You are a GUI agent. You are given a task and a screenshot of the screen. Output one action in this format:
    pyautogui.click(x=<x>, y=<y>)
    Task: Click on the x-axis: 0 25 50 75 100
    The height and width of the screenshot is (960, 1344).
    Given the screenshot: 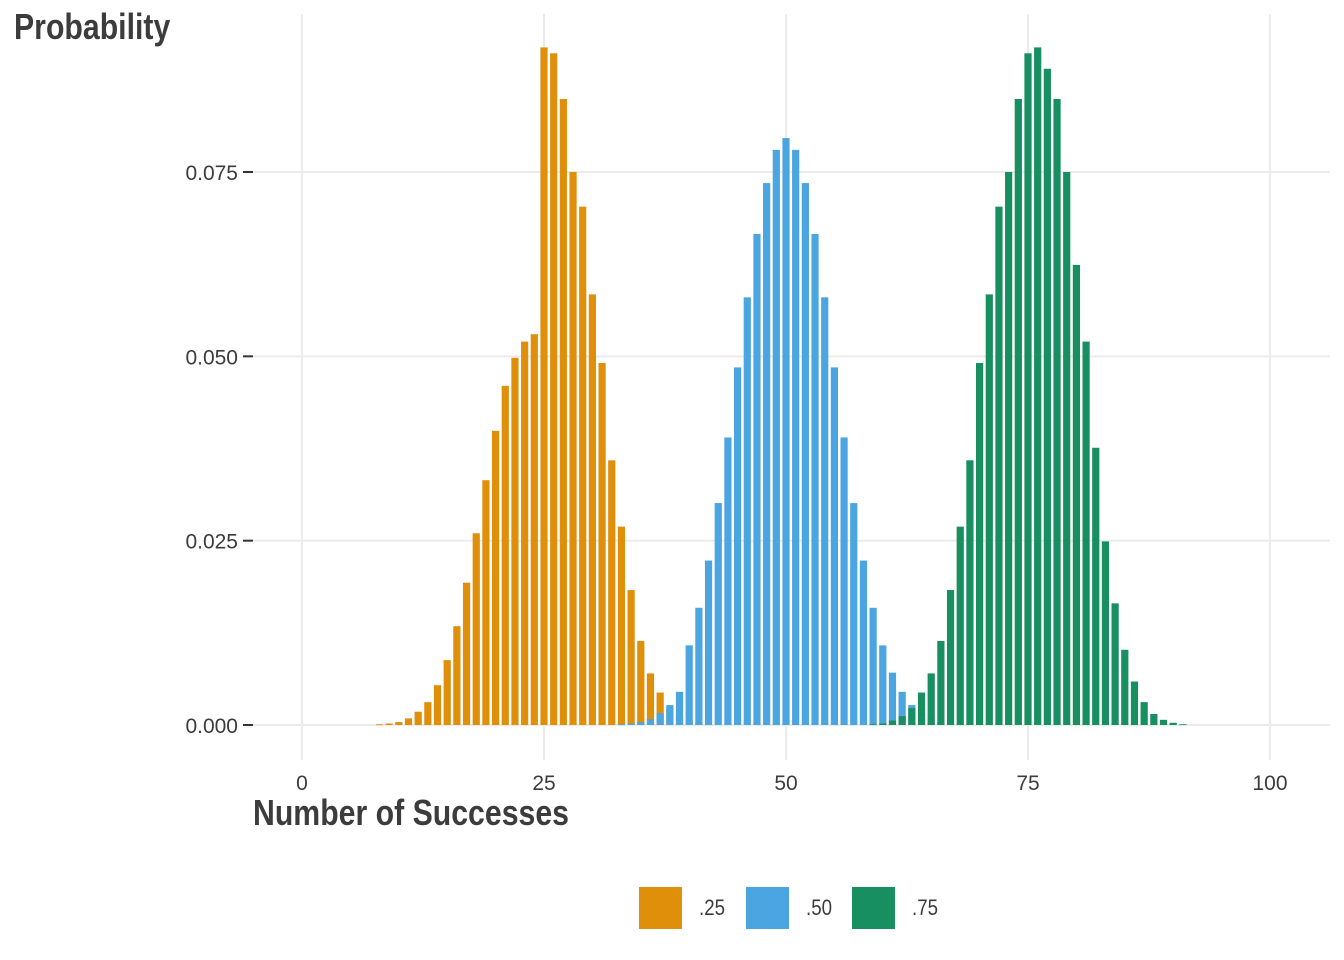 What is the action you would take?
    pyautogui.click(x=791, y=783)
    